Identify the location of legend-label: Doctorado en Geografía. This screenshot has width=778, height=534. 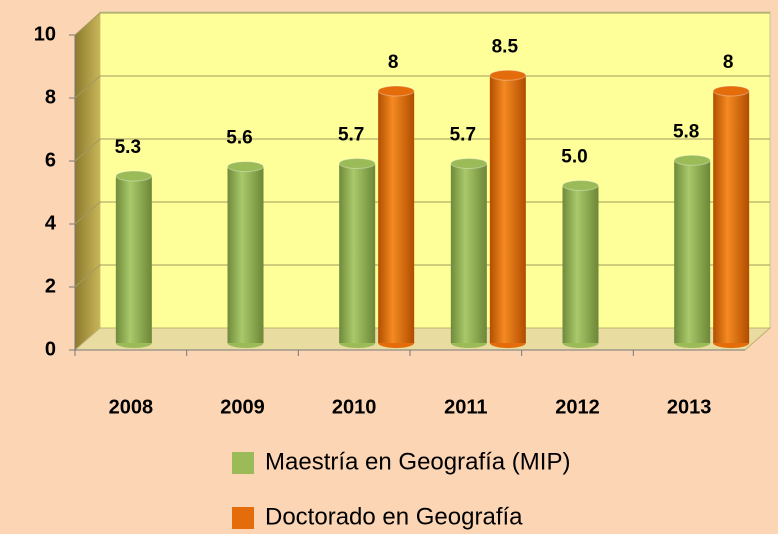
(394, 516).